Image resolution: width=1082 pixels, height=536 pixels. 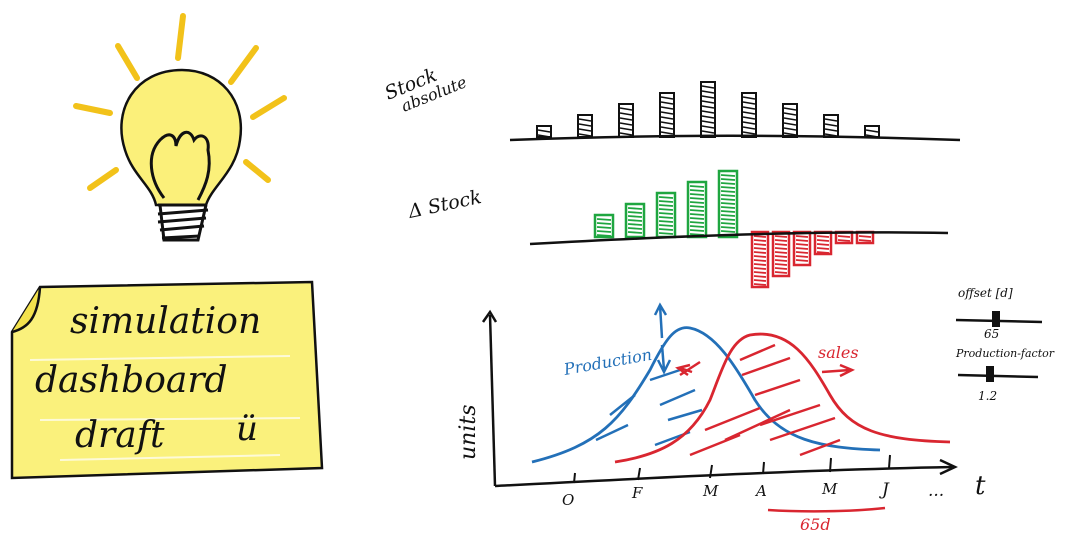 What do you see at coordinates (131, 380) in the screenshot?
I see `note-line-2: dashboard` at bounding box center [131, 380].